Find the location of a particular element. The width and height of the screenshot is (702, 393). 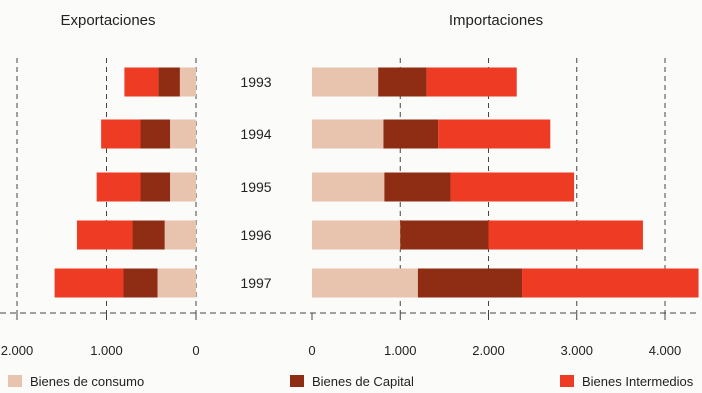

import-bar-consumo-1993 is located at coordinates (345, 82).